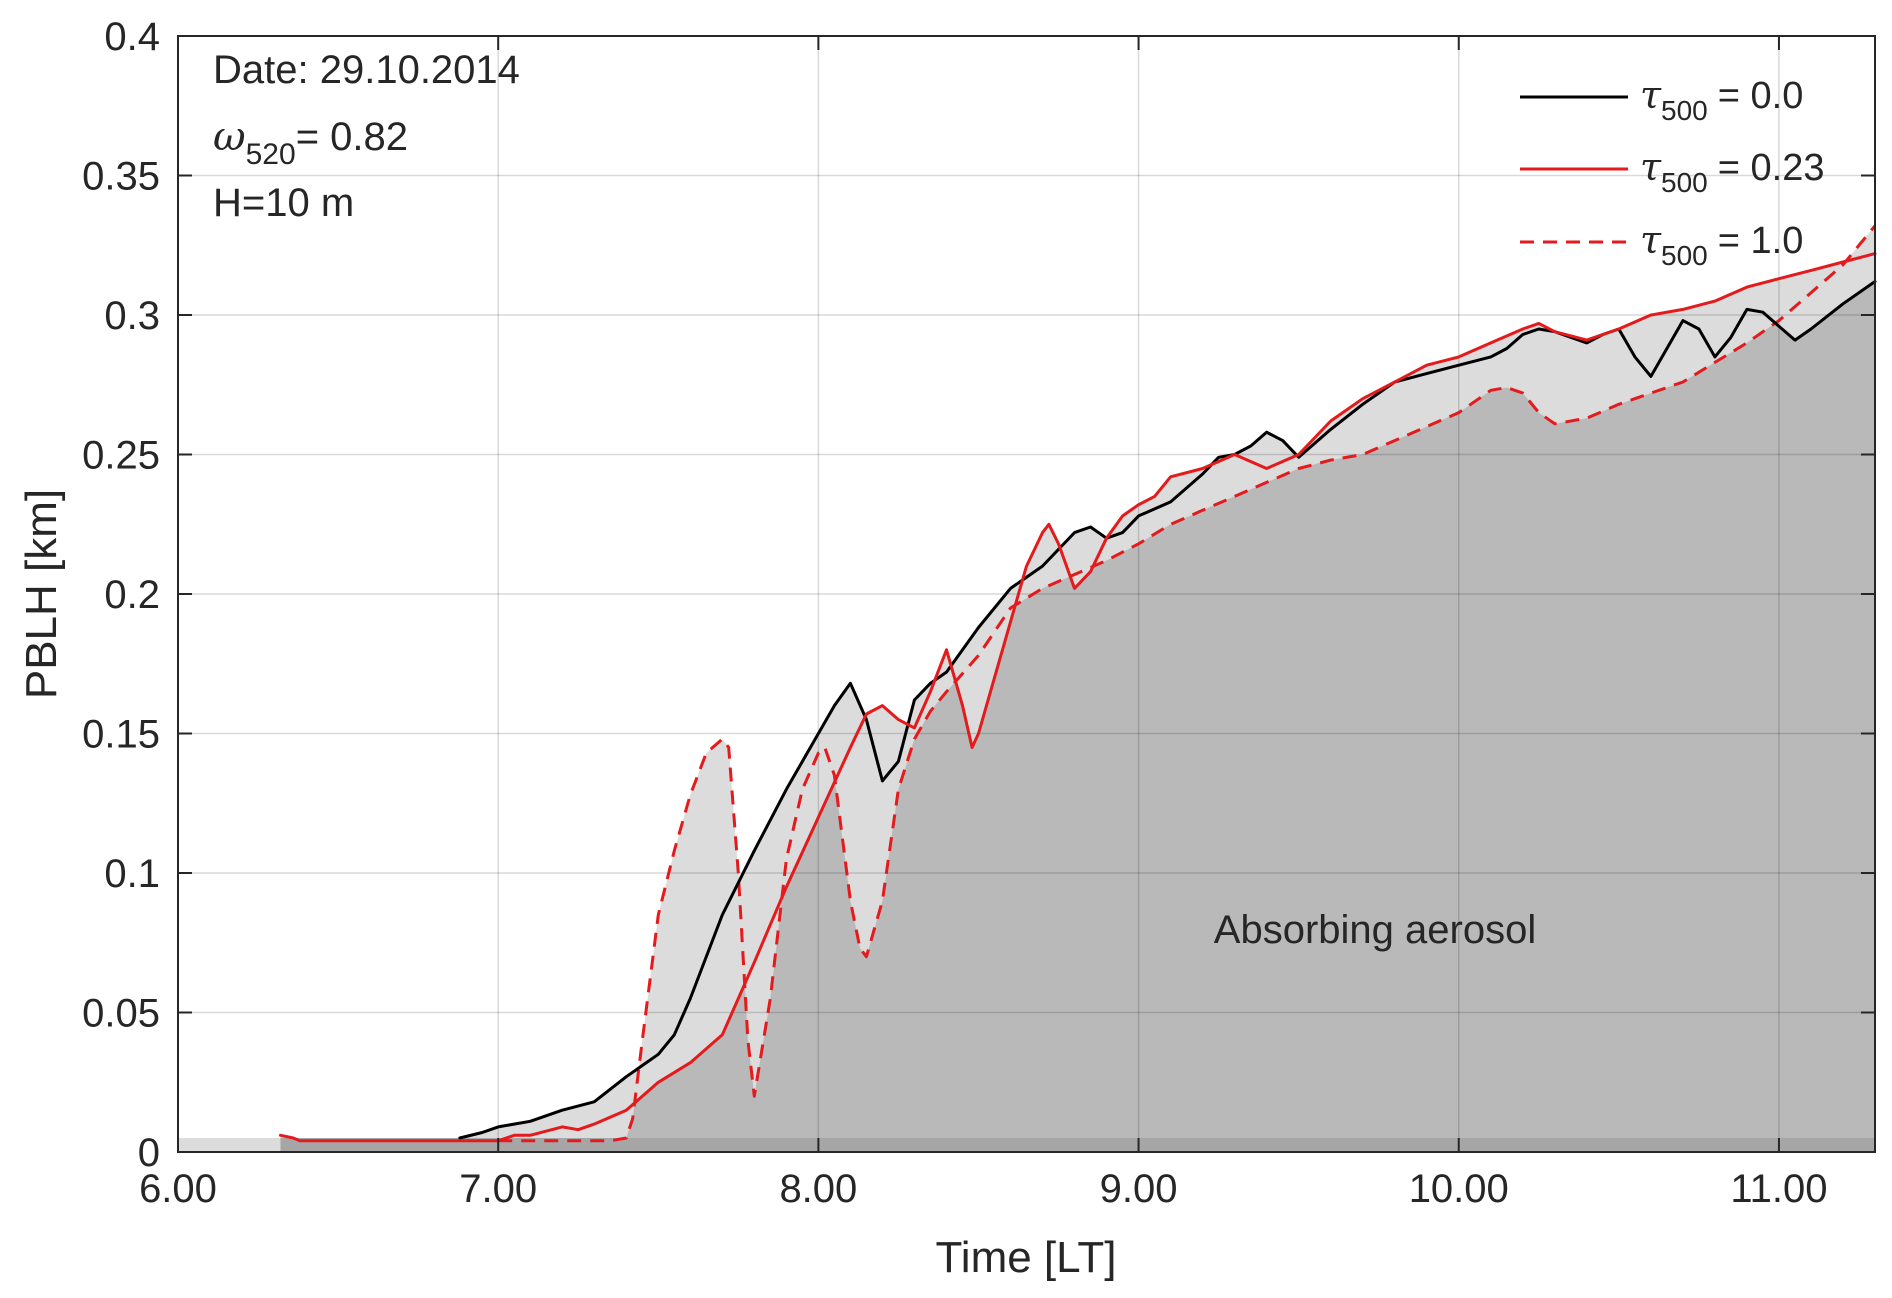  Describe the element at coordinates (149, 1153) in the screenshot. I see `y-tick-label-0: 0` at that location.